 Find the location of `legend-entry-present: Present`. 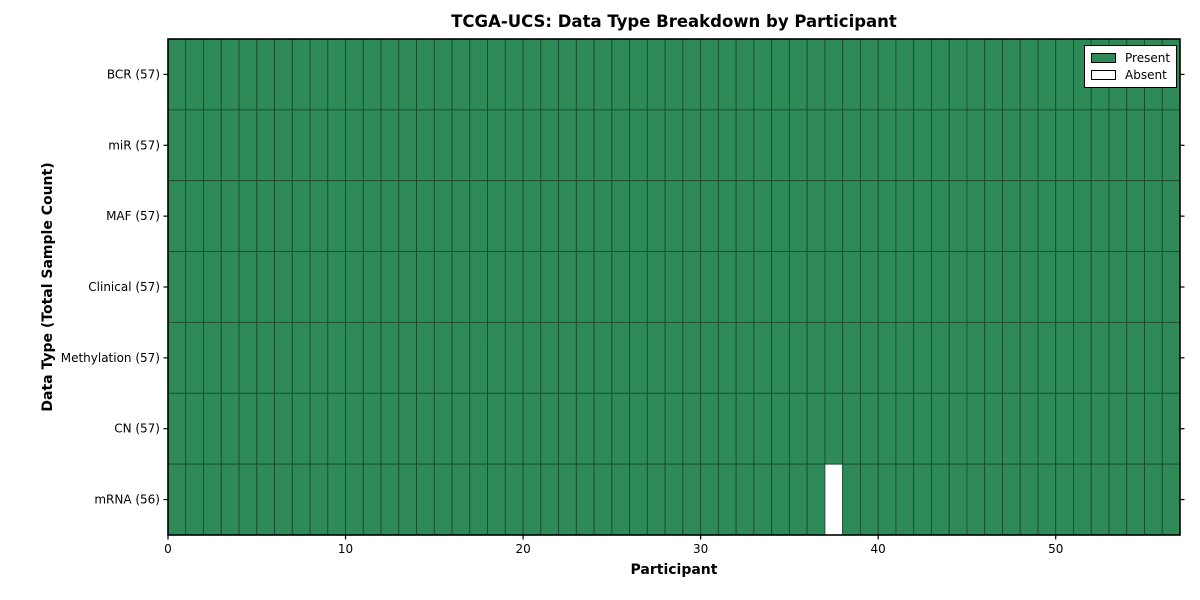

legend-entry-present: Present is located at coordinates (1130, 58).